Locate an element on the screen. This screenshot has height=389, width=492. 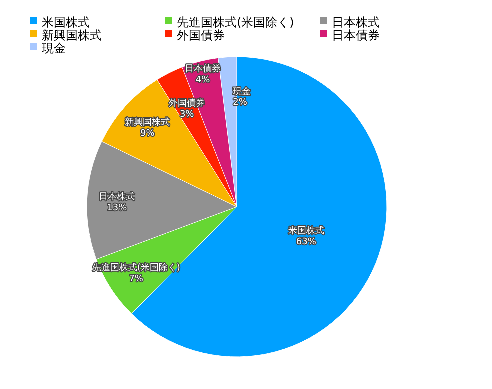
legend-label: 日本債券 is located at coordinates (356, 35).